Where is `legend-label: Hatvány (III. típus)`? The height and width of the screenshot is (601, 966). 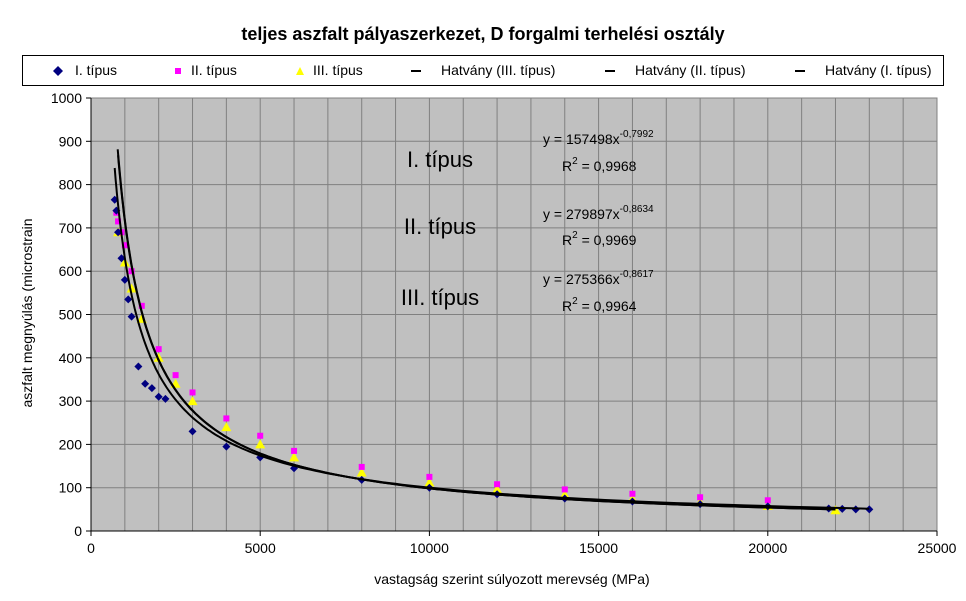 legend-label: Hatvány (III. típus) is located at coordinates (498, 70).